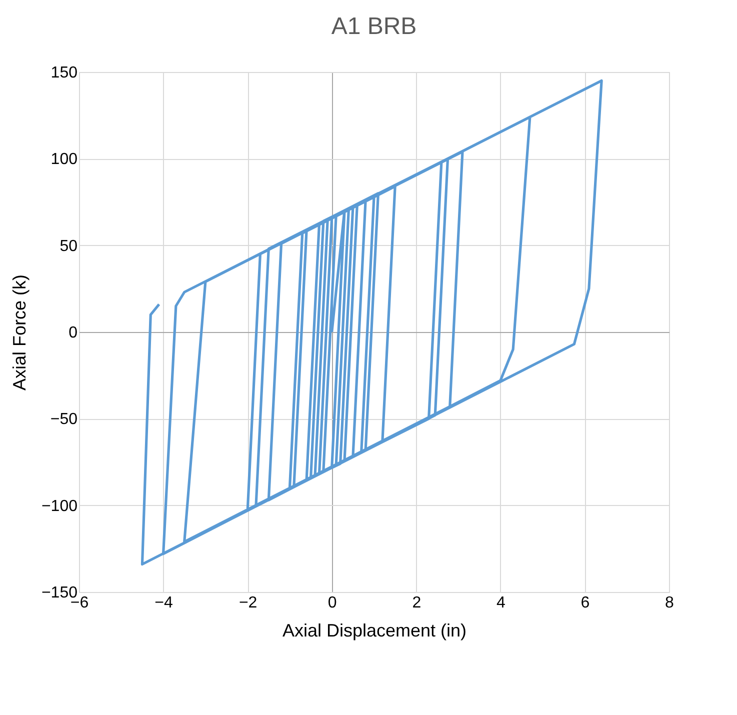  Describe the element at coordinates (64, 419) in the screenshot. I see `y-tick-label: −50` at that location.